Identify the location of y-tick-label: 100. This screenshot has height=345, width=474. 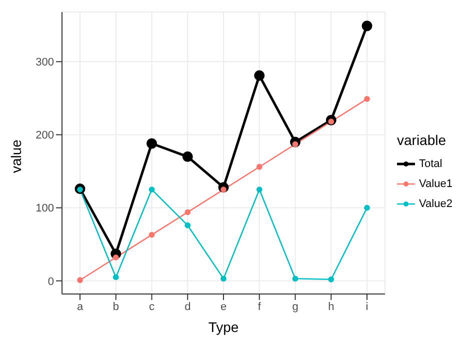
(45, 208).